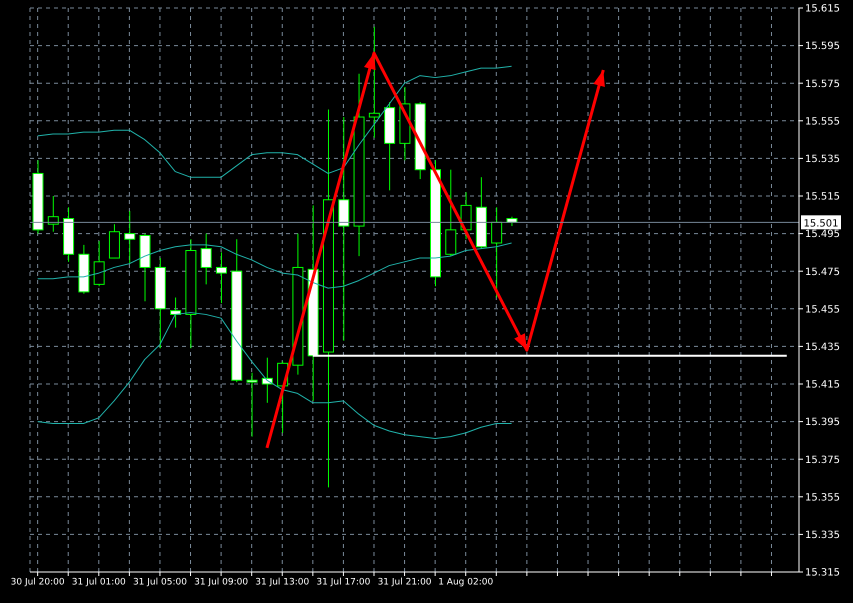 The image size is (853, 603). Describe the element at coordinates (822, 347) in the screenshot. I see `y-tick-label: 15.435` at that location.